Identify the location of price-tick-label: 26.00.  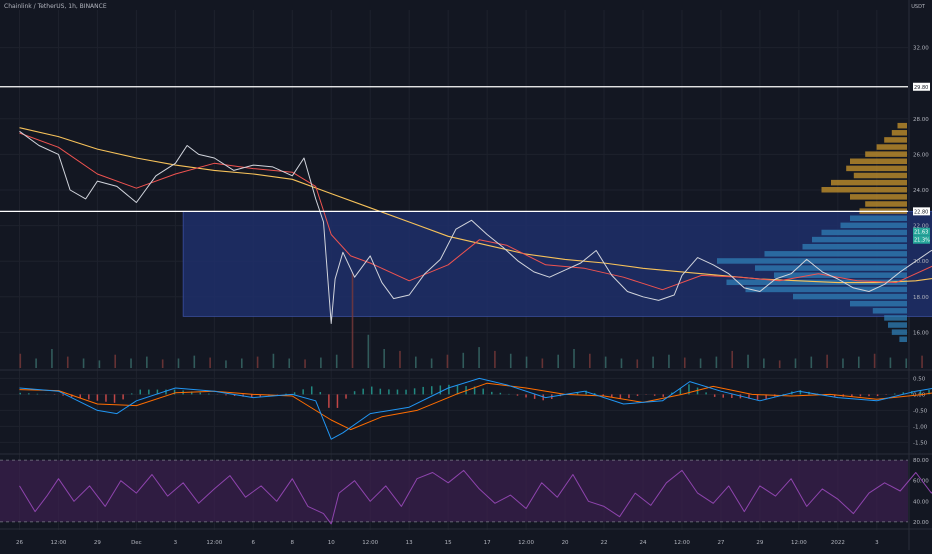
(921, 155).